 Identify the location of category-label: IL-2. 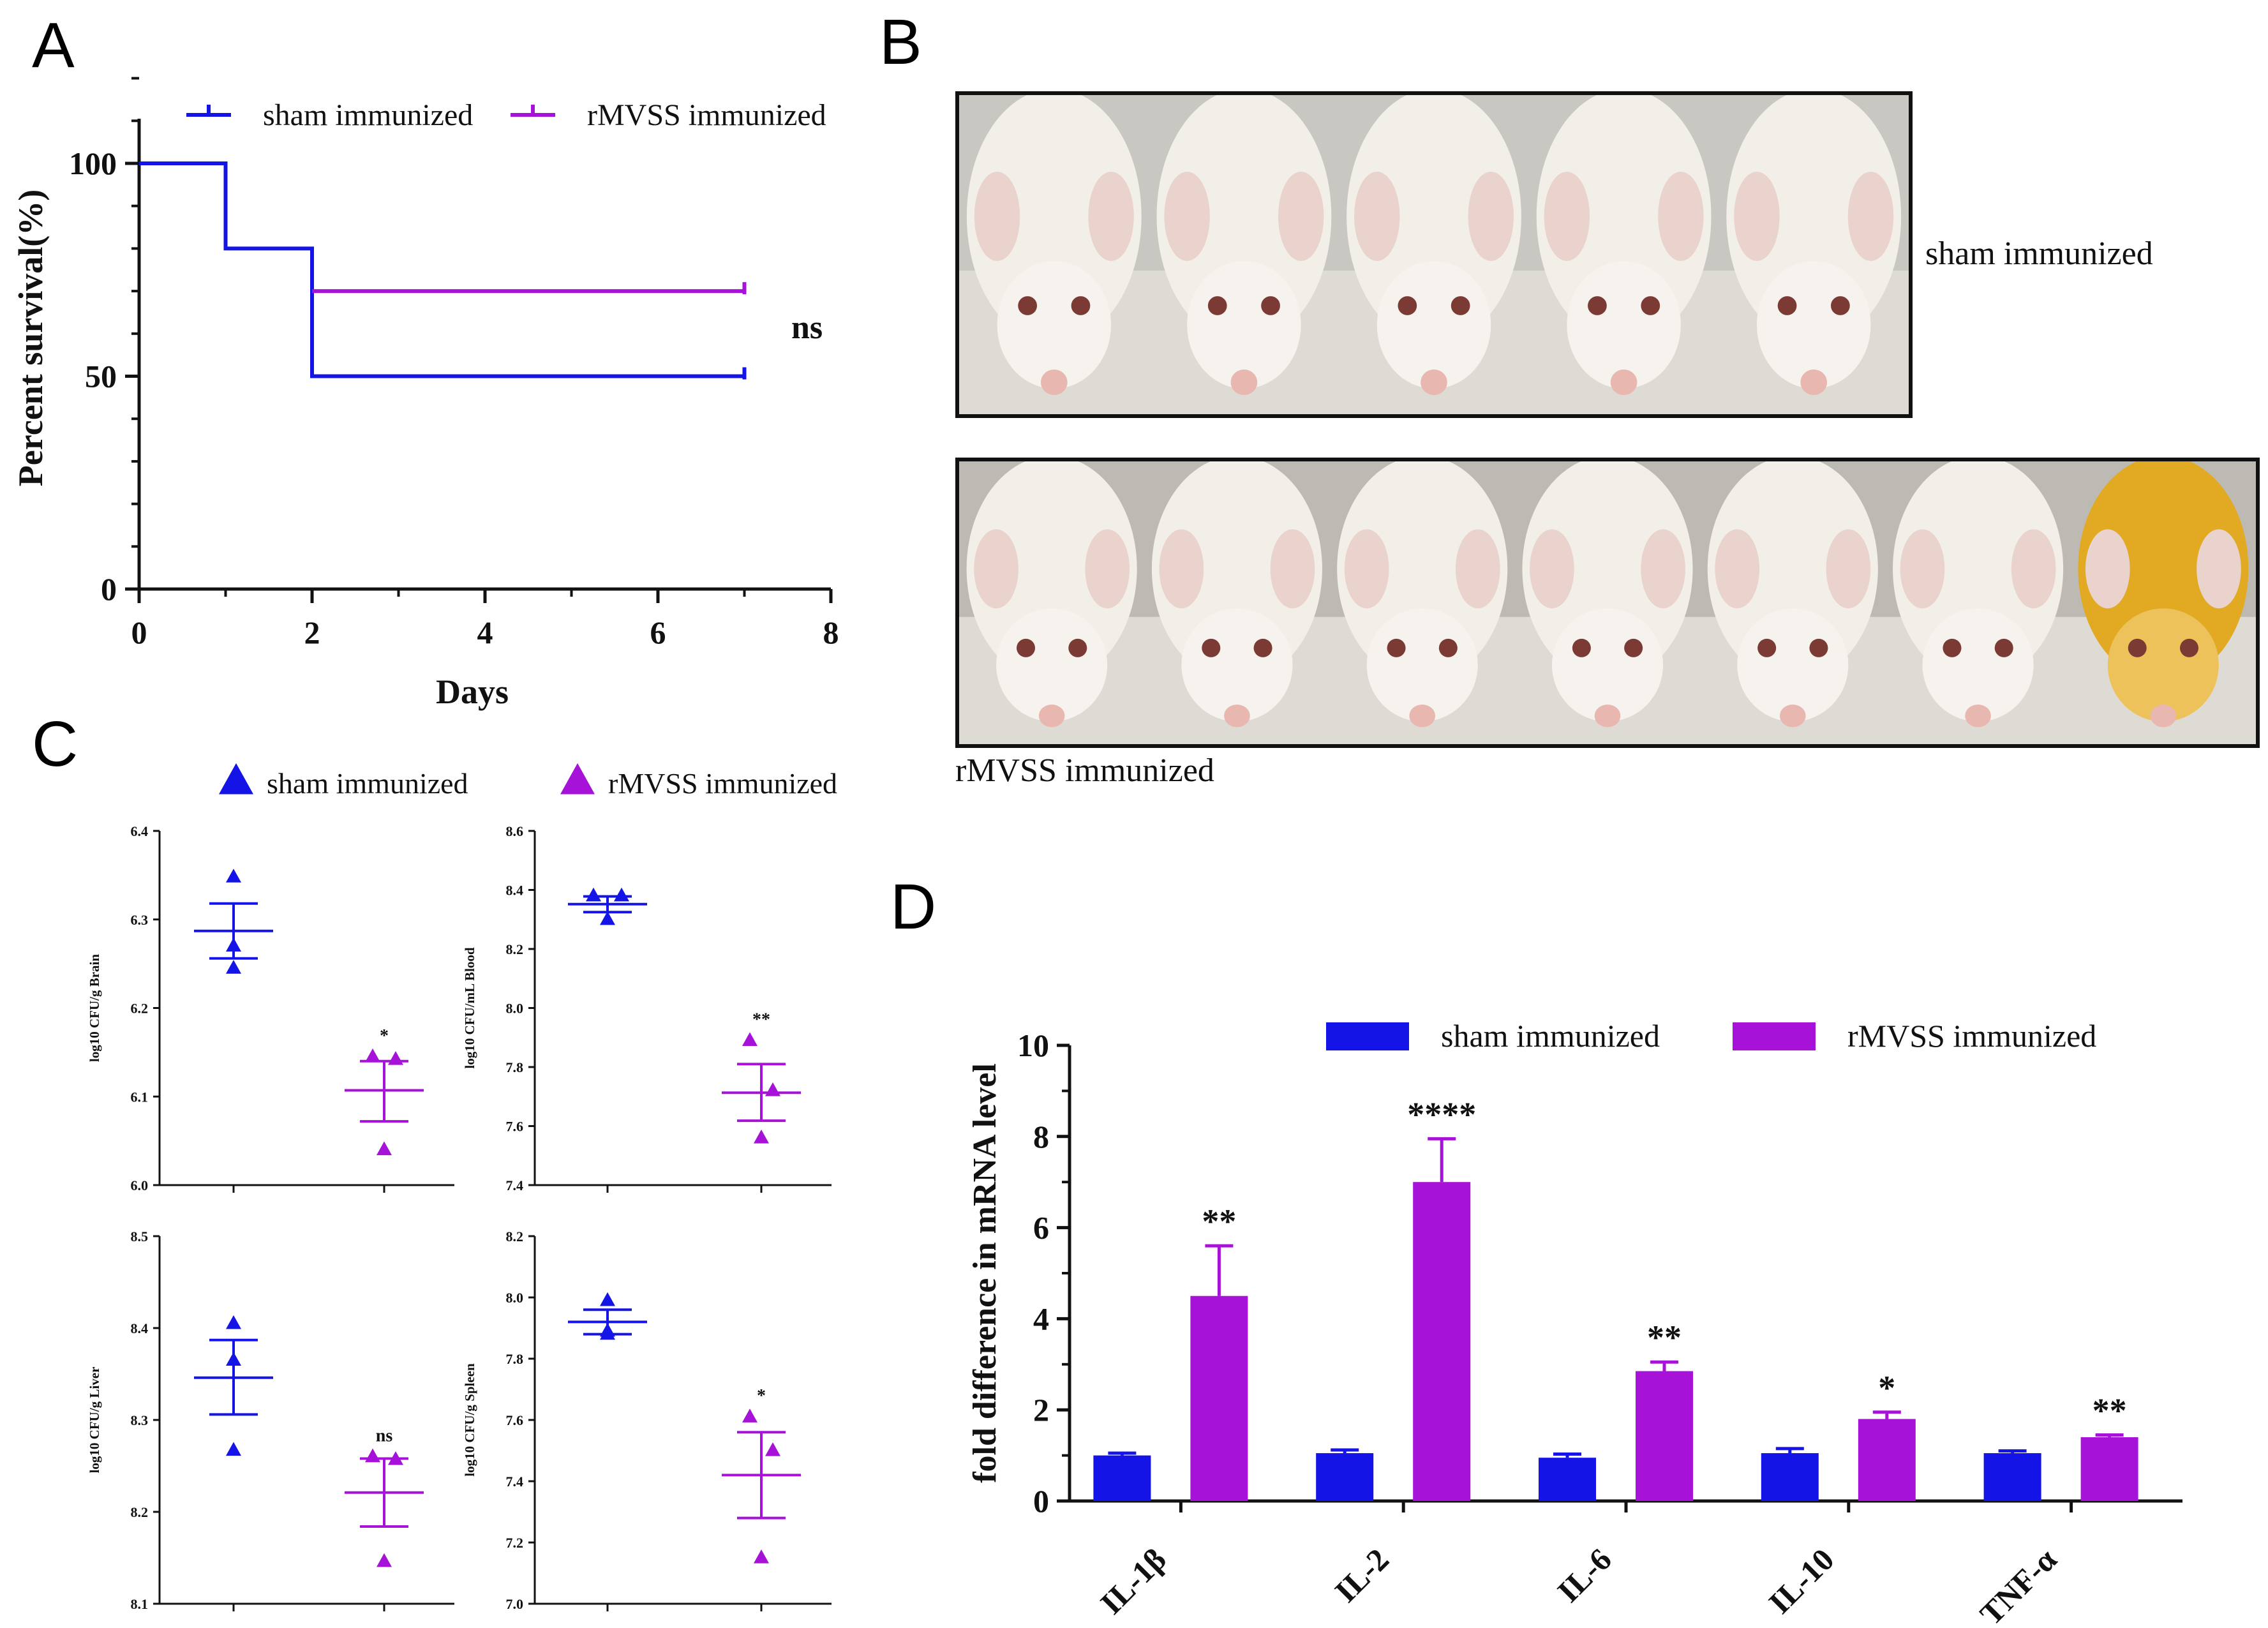
(1362, 1575).